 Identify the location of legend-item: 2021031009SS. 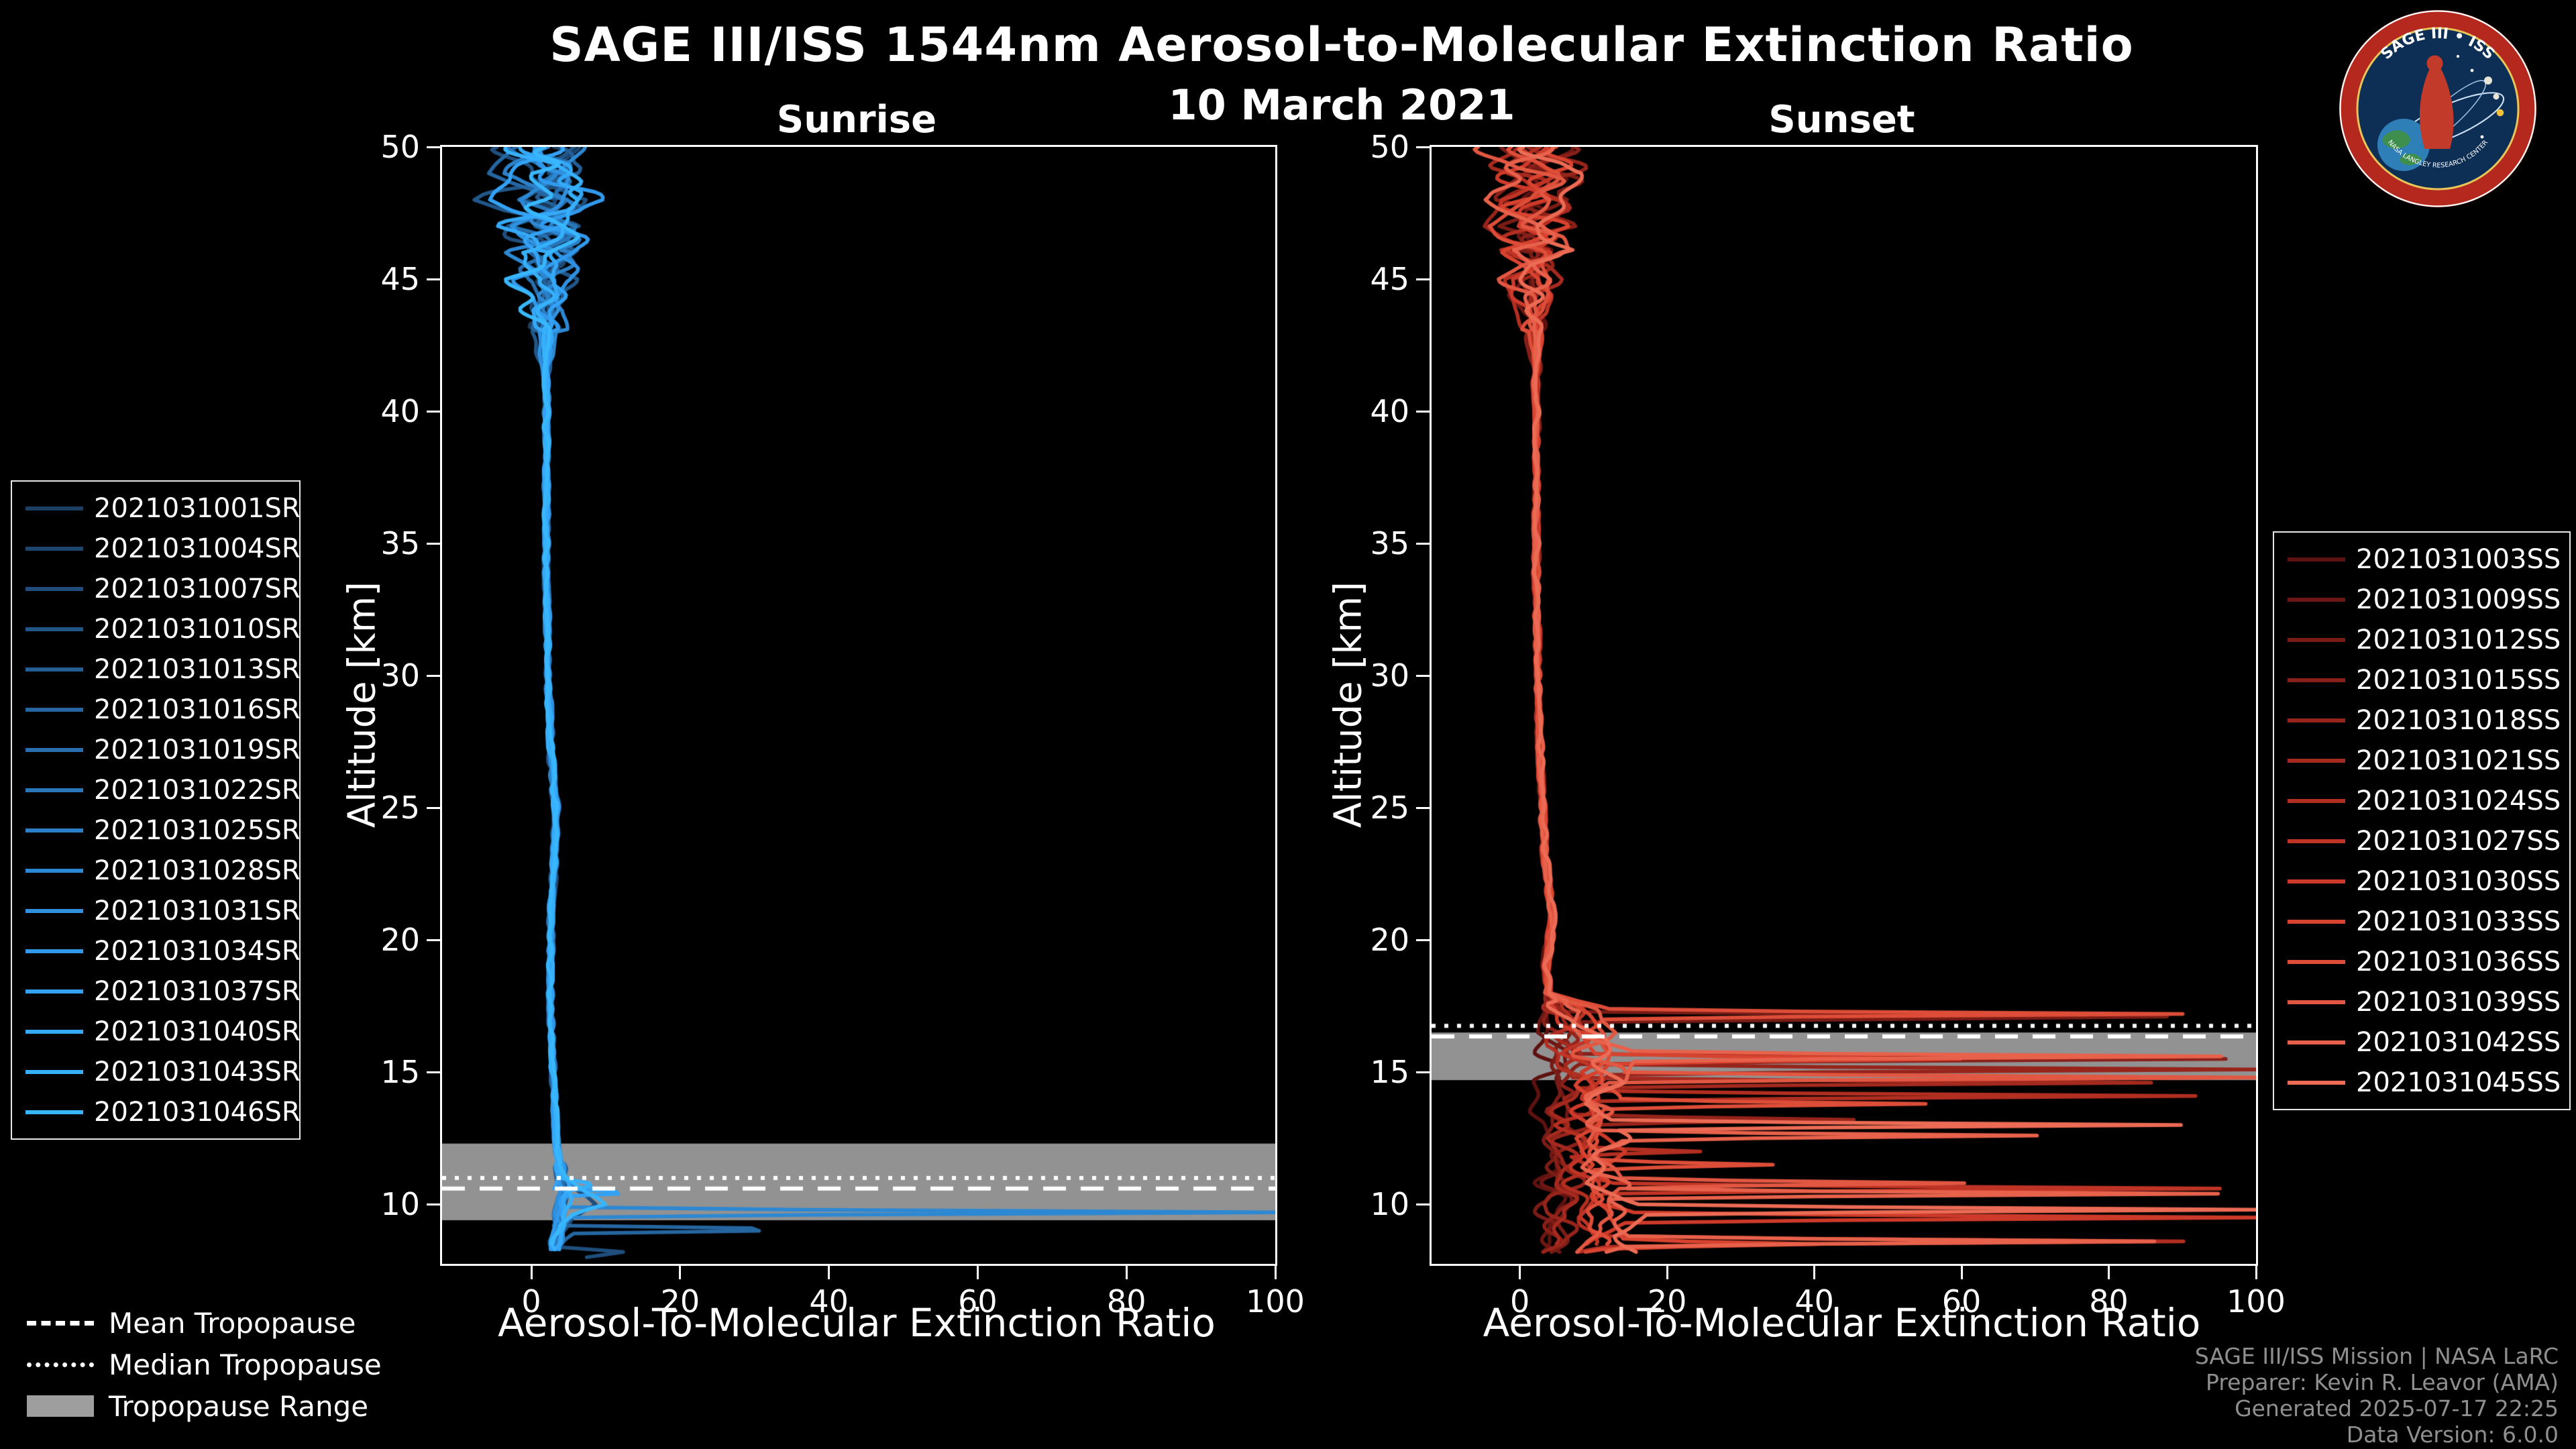
(2424, 599).